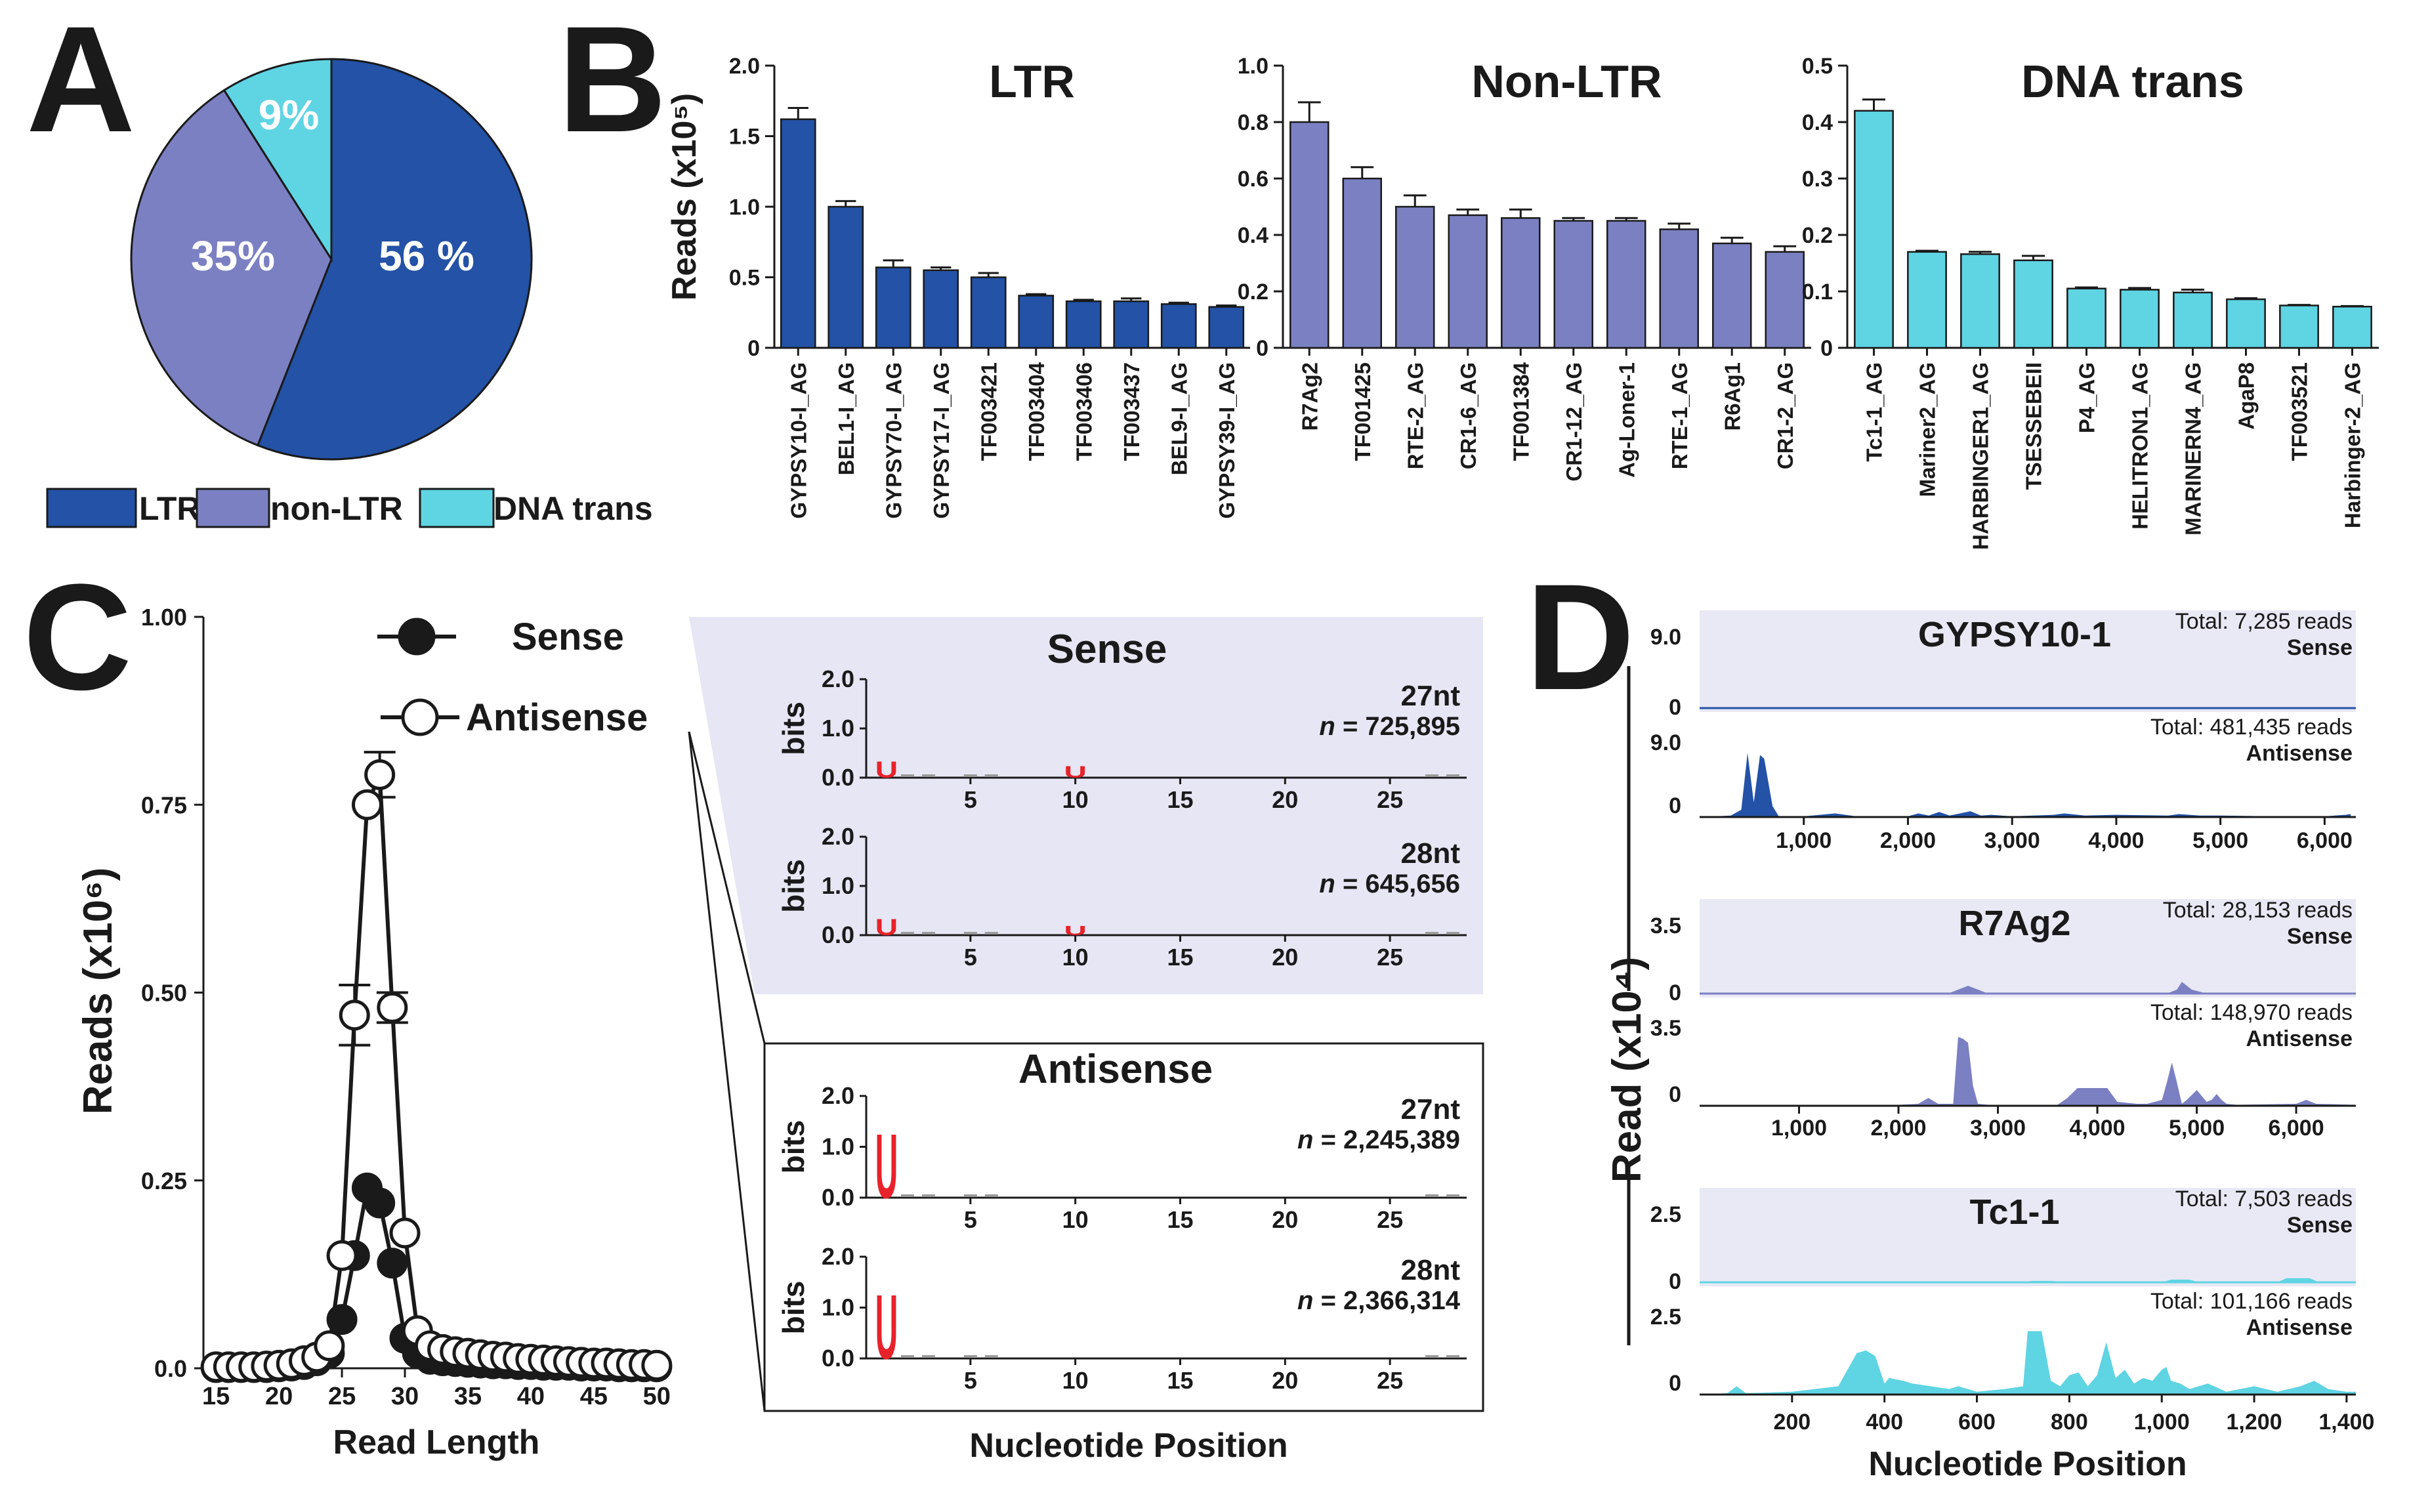 The image size is (2409, 1512). I want to click on legend-swatch-non-ltr, so click(233, 508).